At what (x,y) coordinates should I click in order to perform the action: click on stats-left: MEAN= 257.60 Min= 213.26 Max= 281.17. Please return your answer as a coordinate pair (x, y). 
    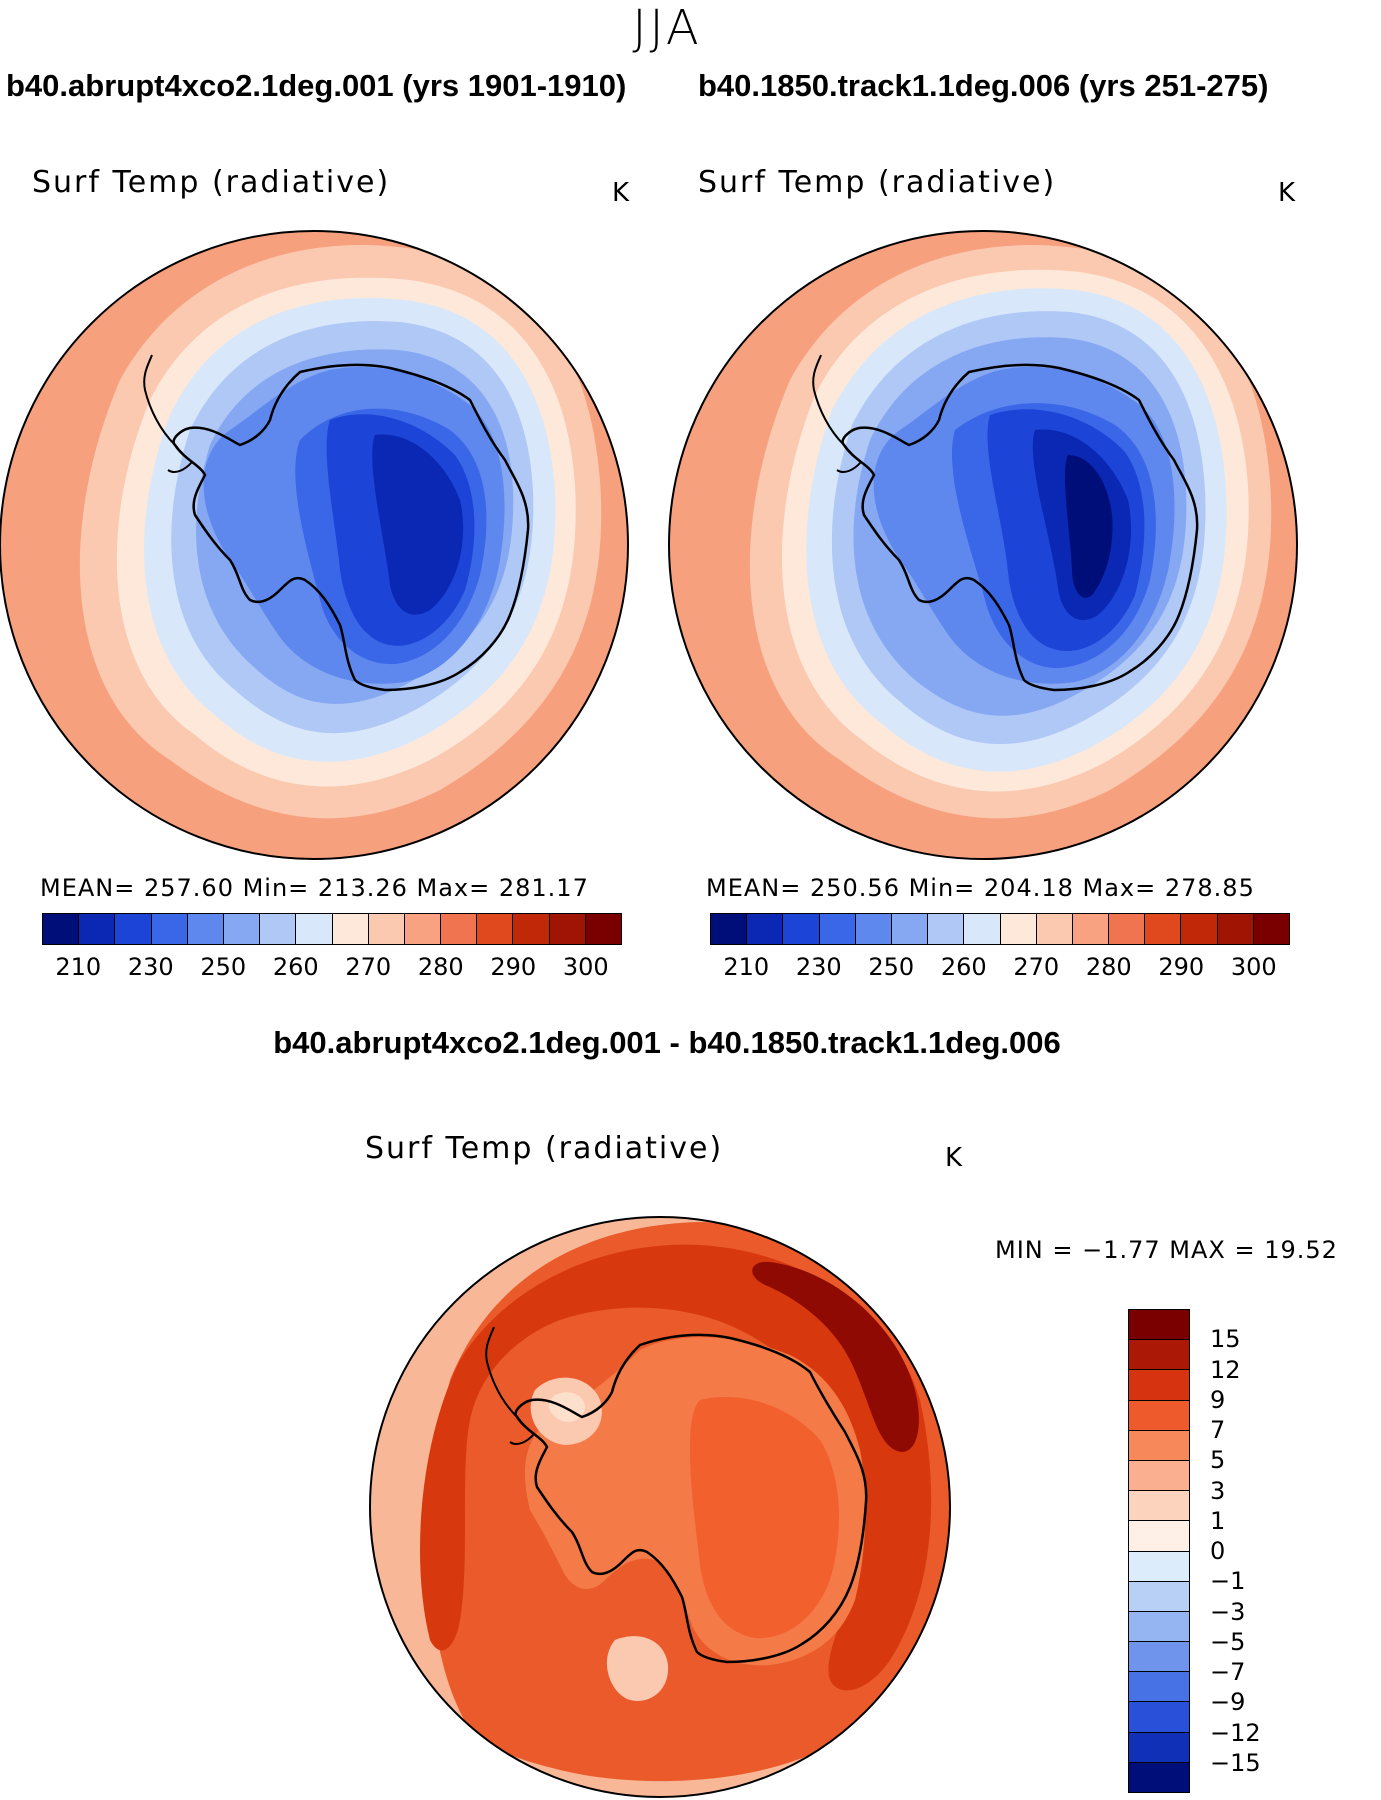
    Looking at the image, I should click on (314, 888).